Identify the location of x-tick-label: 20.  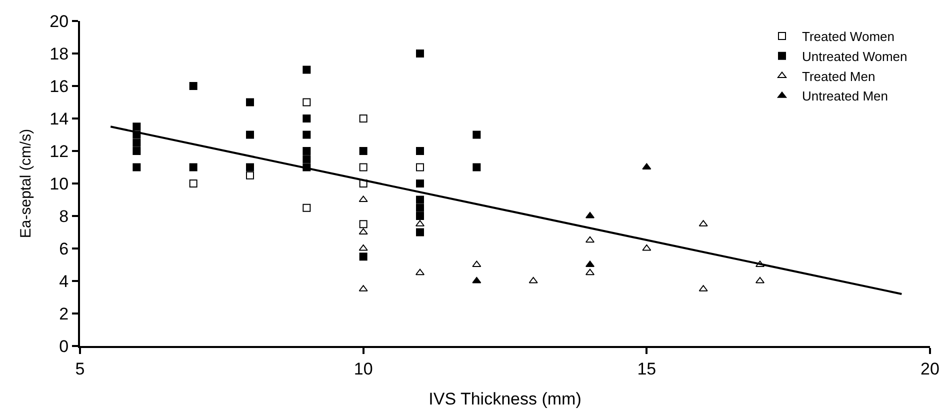
(930, 368).